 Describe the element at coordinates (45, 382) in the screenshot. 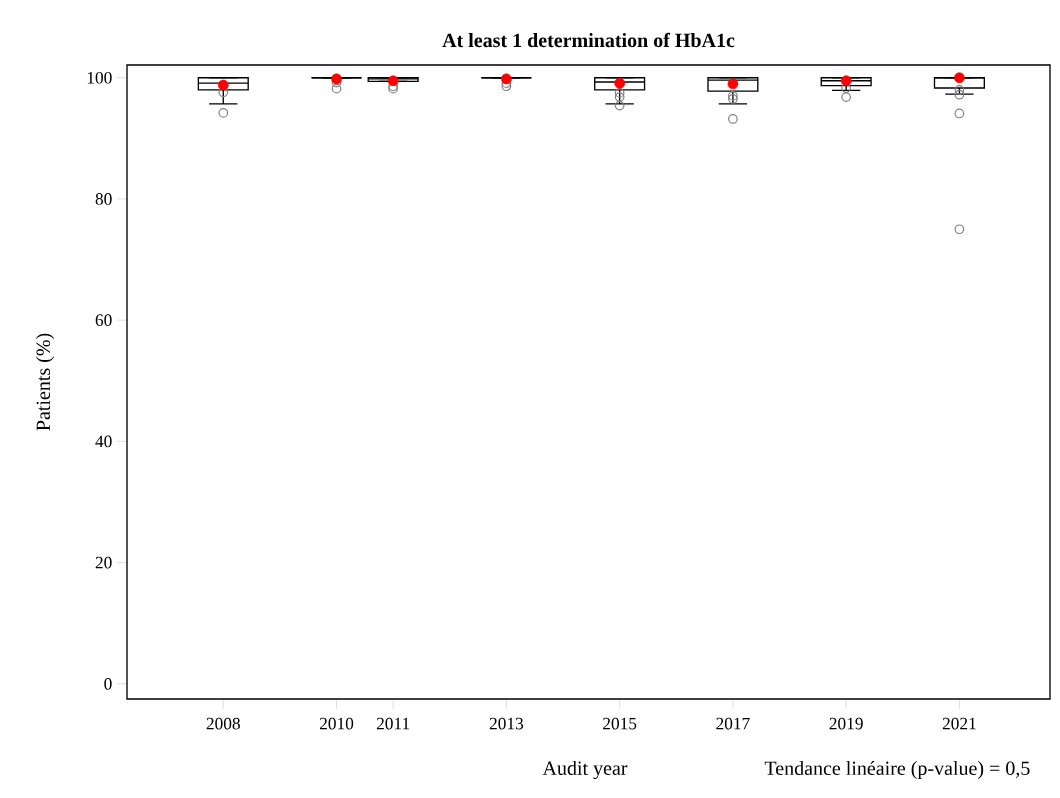

I see `y-axis-title: Patients (%)` at that location.